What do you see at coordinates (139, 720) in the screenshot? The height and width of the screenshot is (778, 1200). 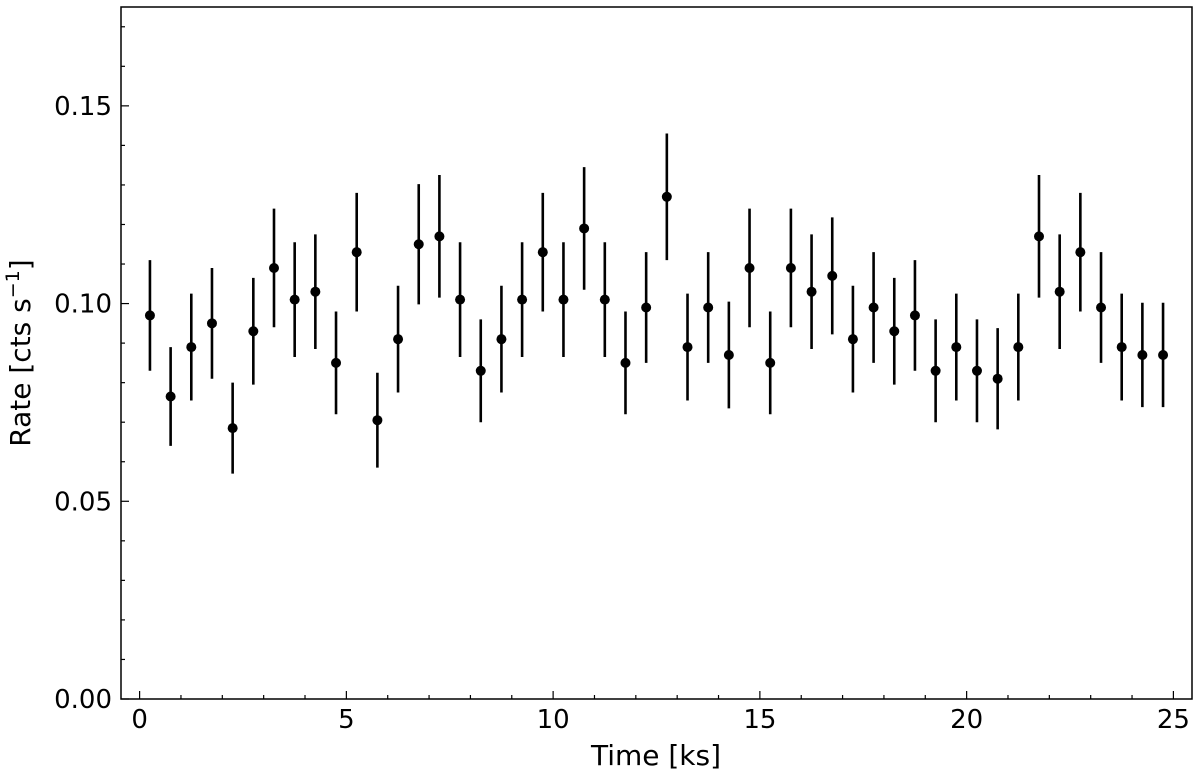 I see `x-tick-label: 0` at bounding box center [139, 720].